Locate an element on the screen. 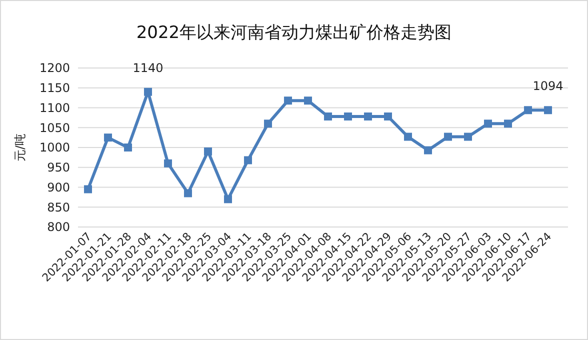  data-label: 1094 is located at coordinates (548, 86).